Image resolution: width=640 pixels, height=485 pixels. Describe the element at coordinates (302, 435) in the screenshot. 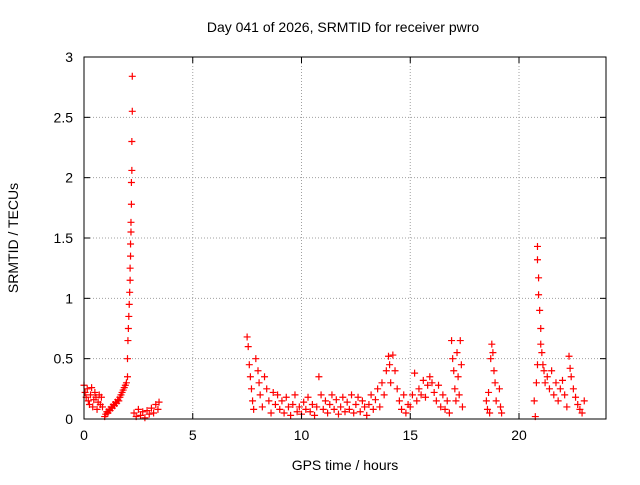

I see `x-tick-label: 10` at that location.